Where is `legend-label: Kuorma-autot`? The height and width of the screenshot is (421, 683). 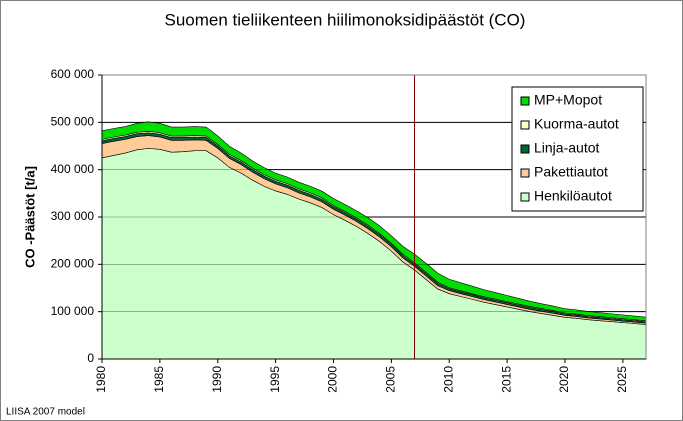
legend-label: Kuorma-autot is located at coordinates (576, 124).